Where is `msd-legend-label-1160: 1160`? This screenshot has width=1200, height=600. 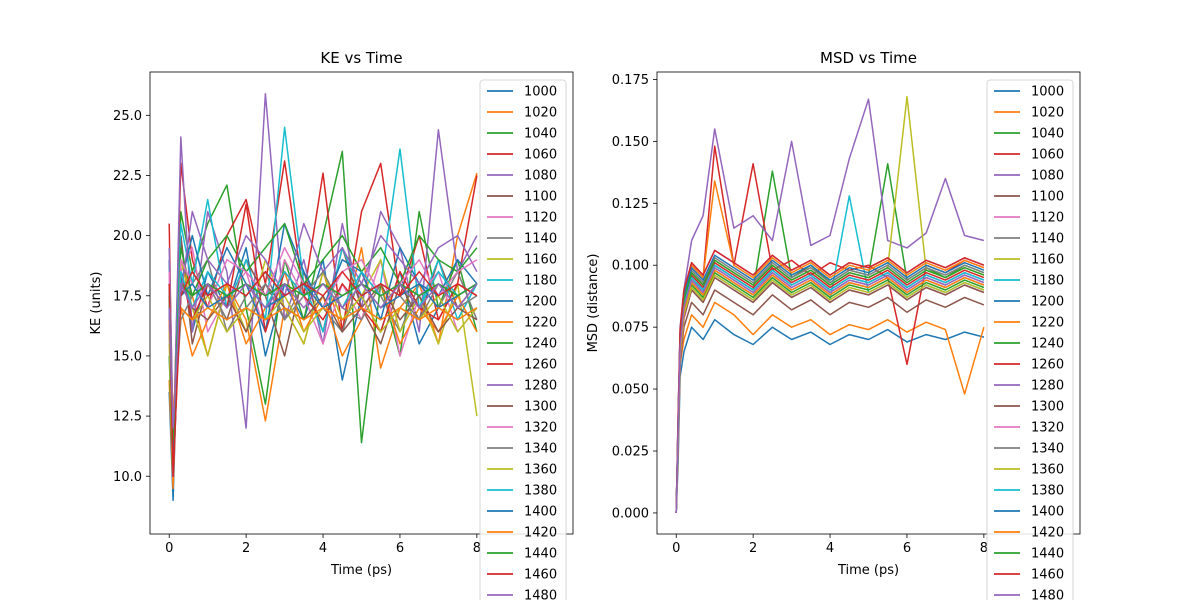
msd-legend-label-1160: 1160 is located at coordinates (1047, 260).